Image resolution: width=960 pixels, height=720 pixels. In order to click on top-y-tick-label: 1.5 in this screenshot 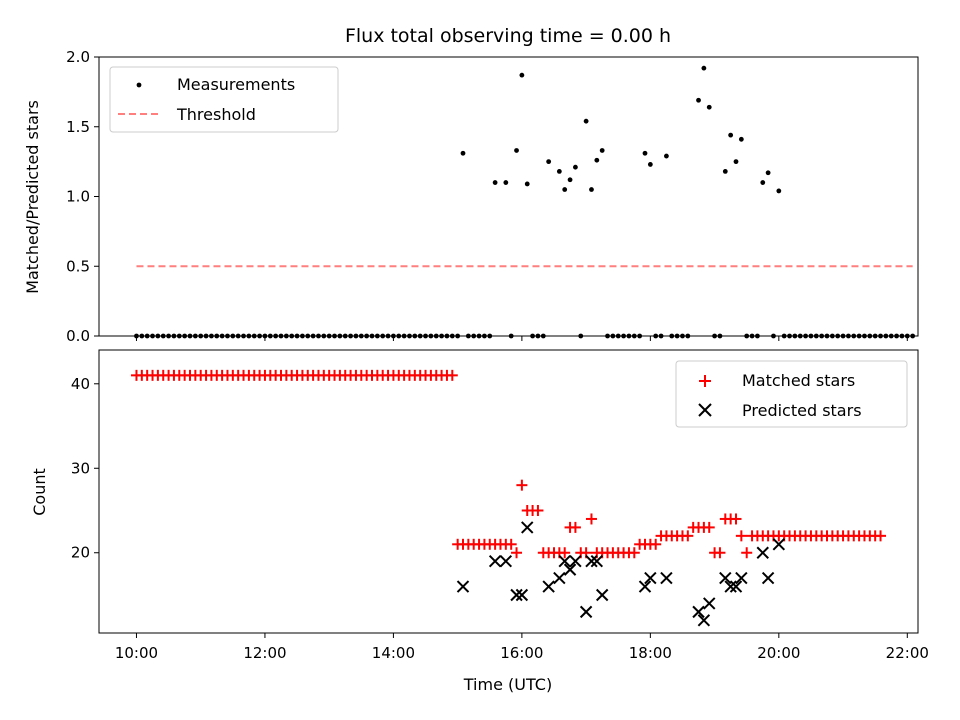, I will do `click(78, 127)`.